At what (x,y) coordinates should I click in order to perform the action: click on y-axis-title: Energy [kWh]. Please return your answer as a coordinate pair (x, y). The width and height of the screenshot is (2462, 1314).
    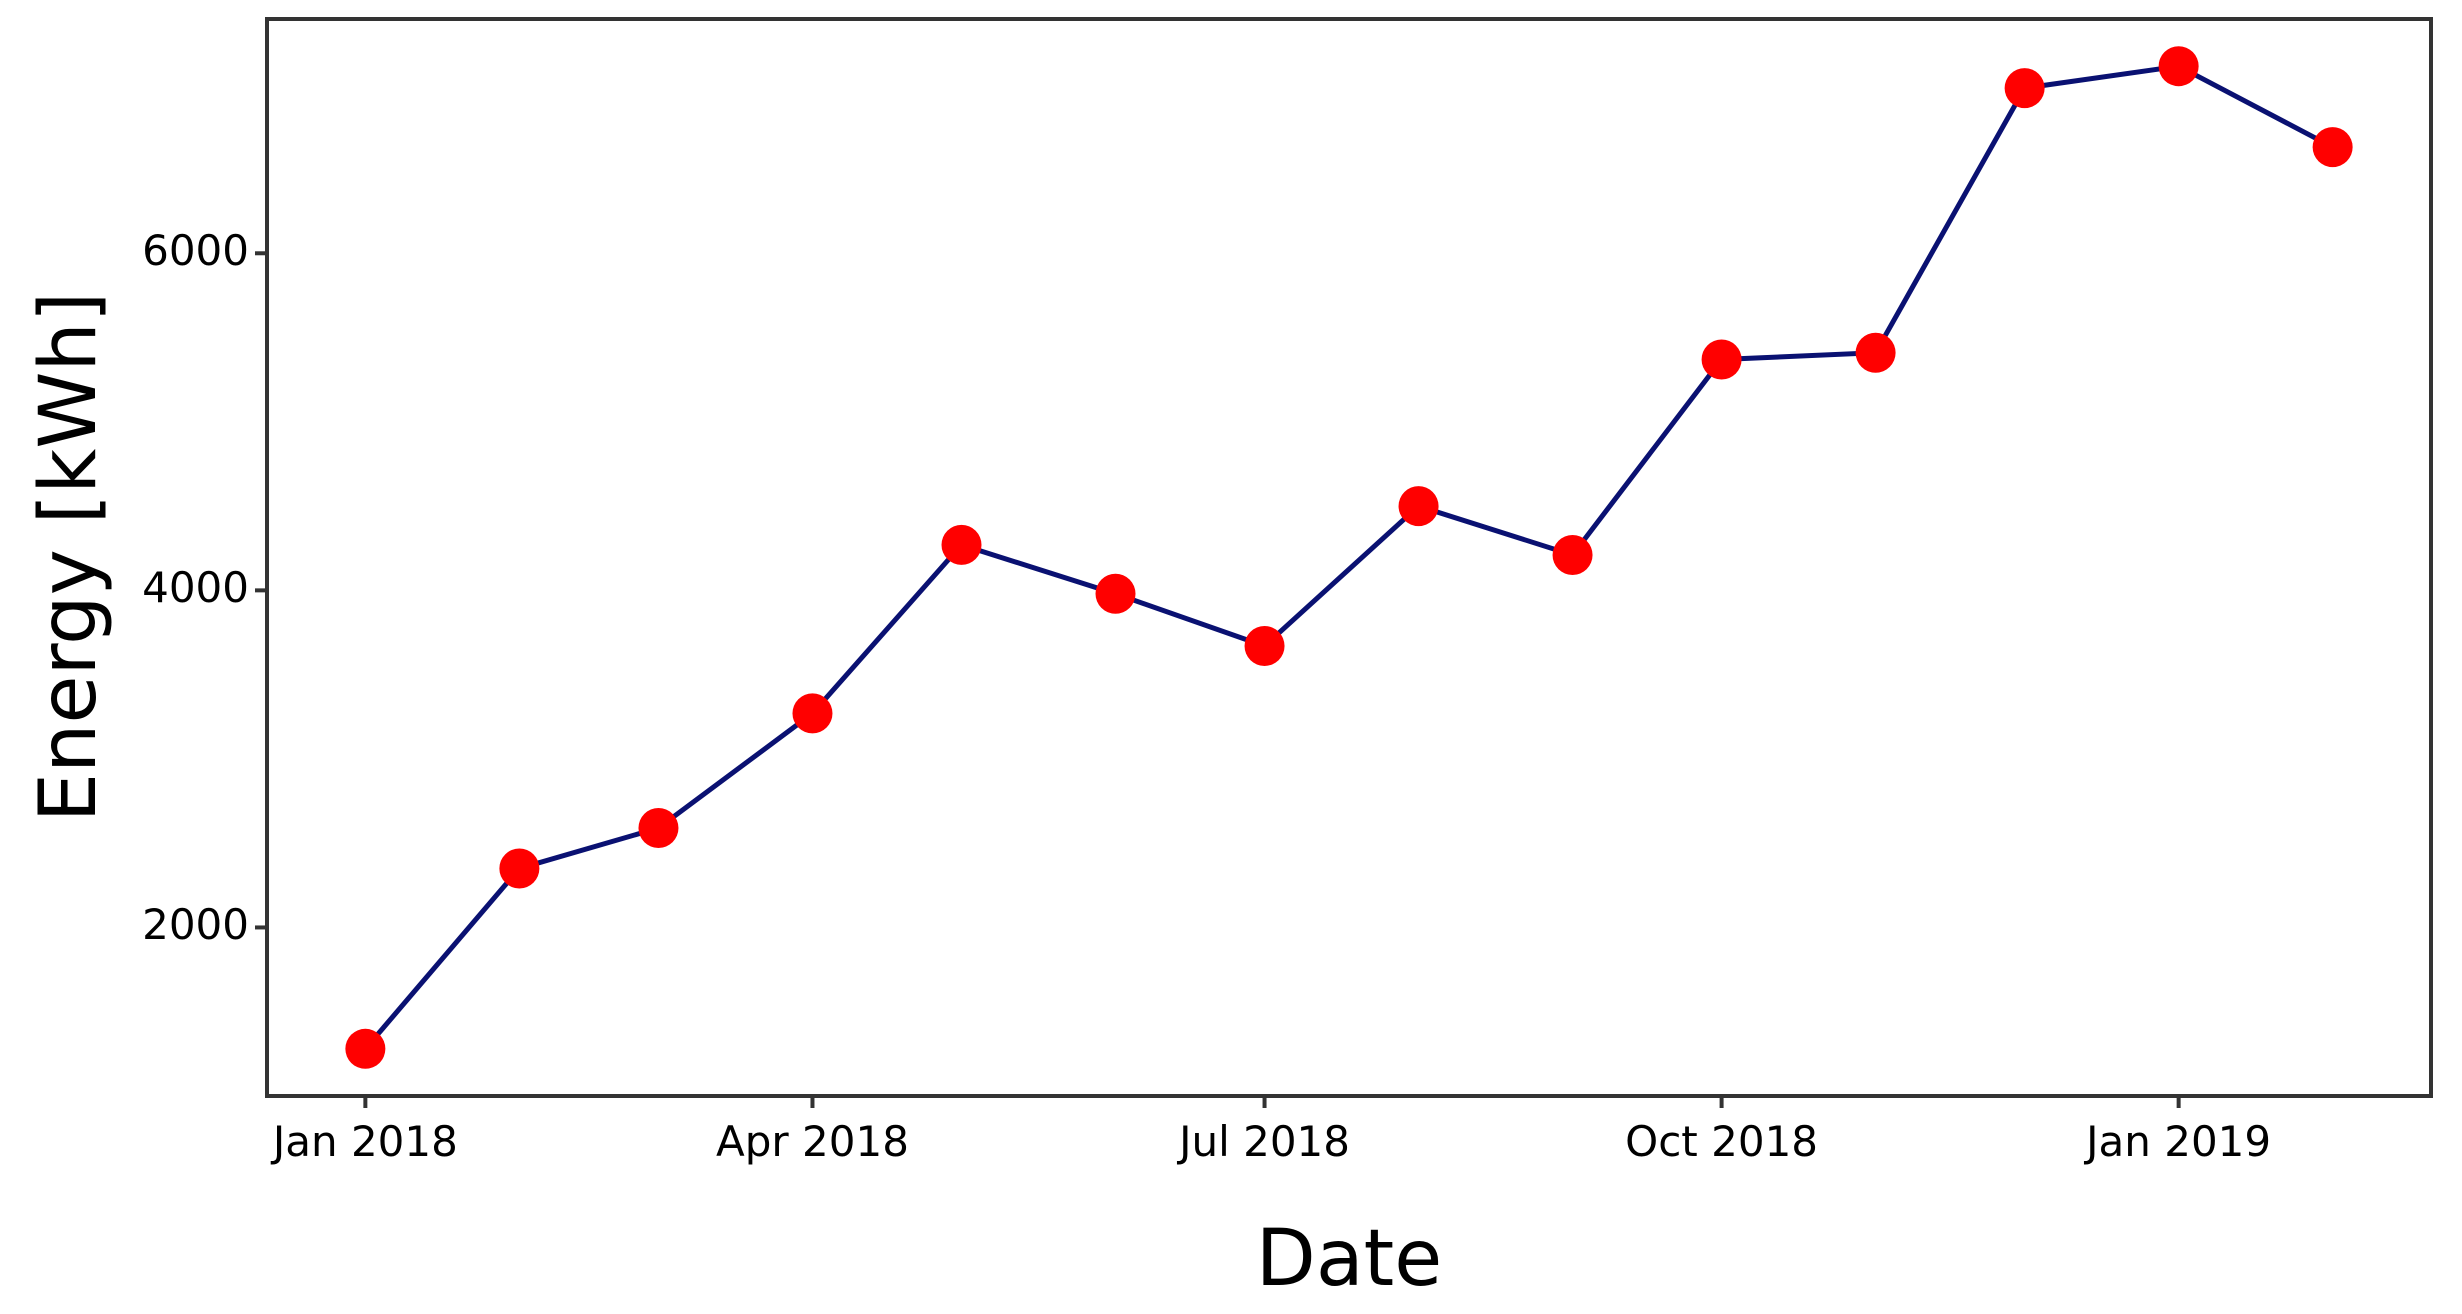
    Looking at the image, I should click on (69, 557).